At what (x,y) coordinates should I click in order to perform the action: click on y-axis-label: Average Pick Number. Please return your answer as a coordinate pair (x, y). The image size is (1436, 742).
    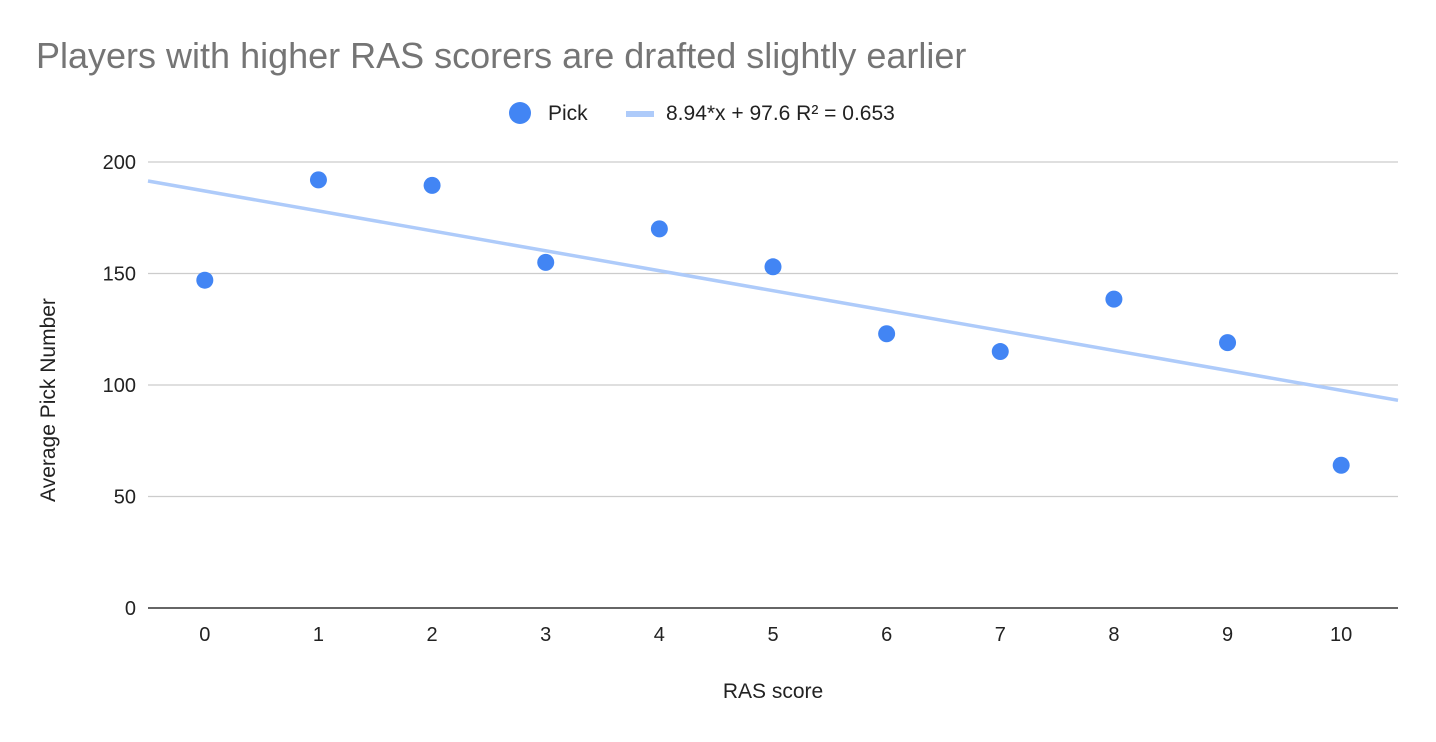
    Looking at the image, I should click on (48, 400).